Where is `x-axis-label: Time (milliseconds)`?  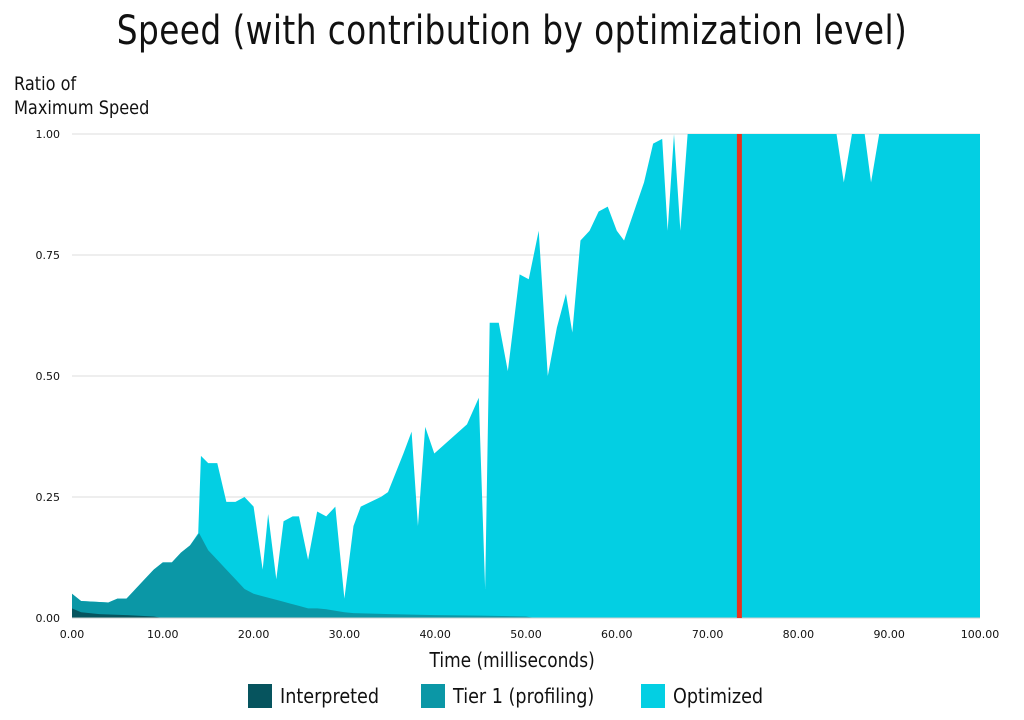 x-axis-label: Time (milliseconds) is located at coordinates (512, 660).